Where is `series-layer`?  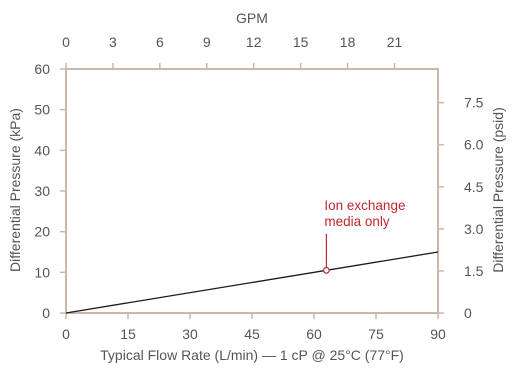
series-layer is located at coordinates (252, 282).